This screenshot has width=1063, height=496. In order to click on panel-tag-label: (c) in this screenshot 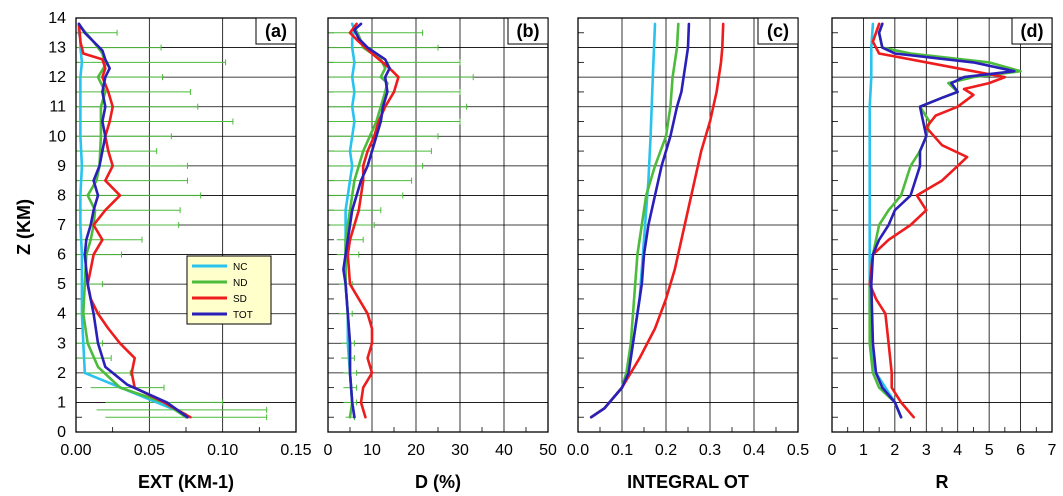, I will do `click(778, 31)`.